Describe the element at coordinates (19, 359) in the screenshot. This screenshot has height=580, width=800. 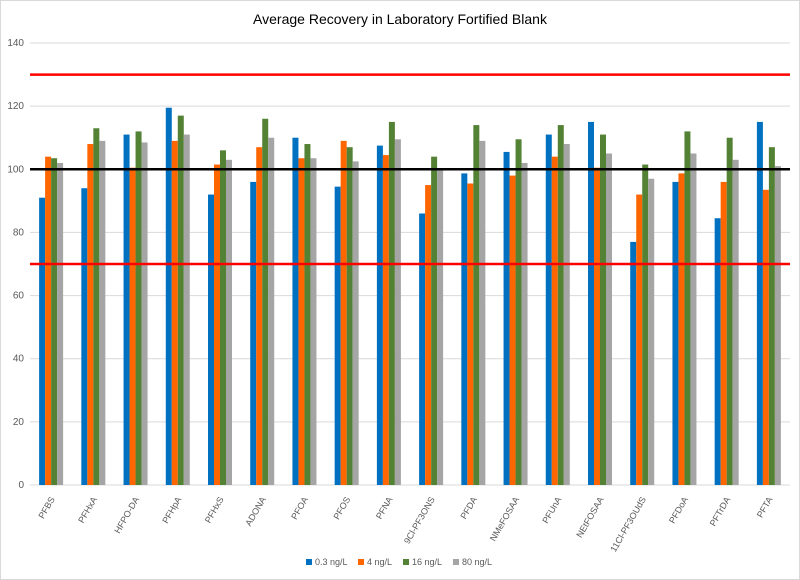
I see `y-tick-label: 40` at that location.